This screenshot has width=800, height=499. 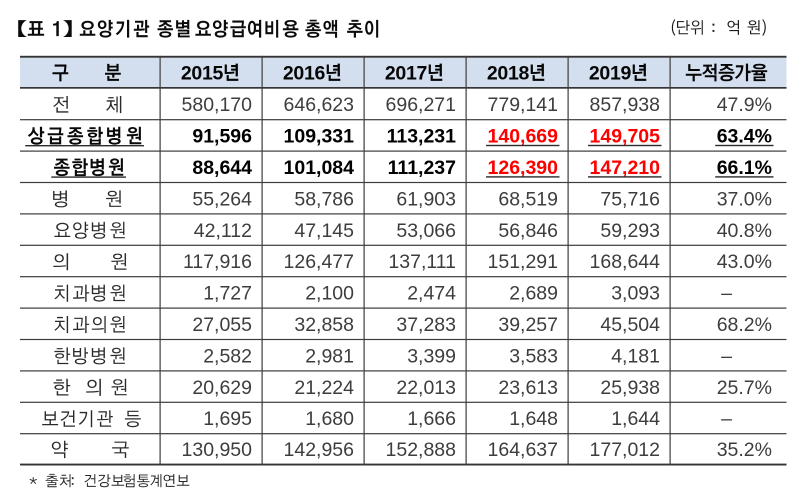 What do you see at coordinates (630, 199) in the screenshot?
I see `svg-text: 75,716` at bounding box center [630, 199].